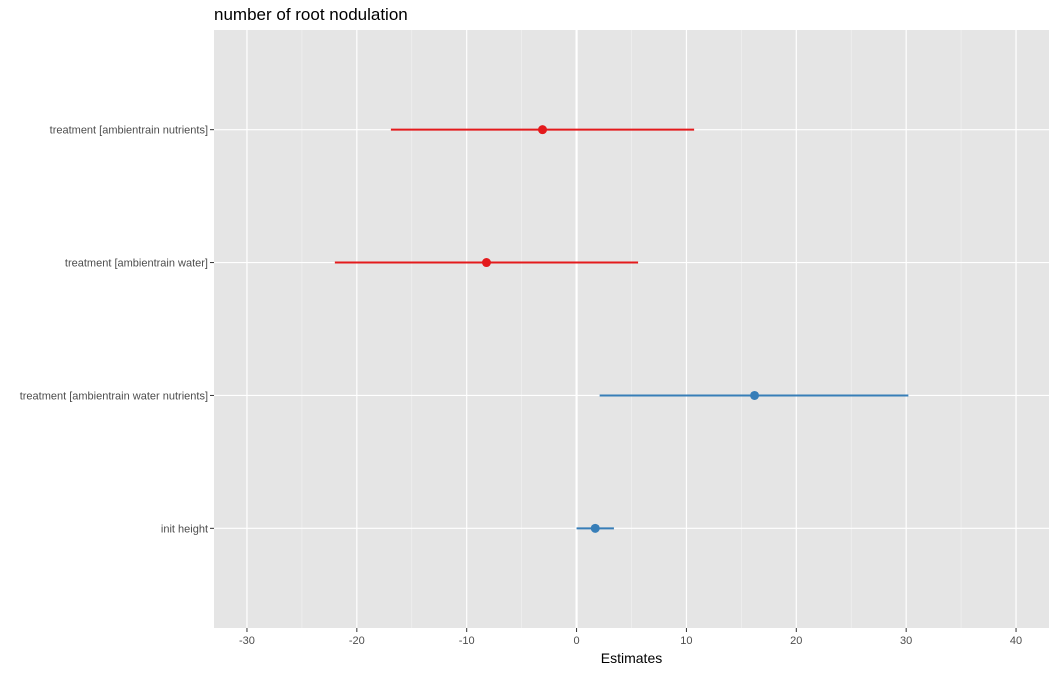  I want to click on x-tick-label: 20, so click(796, 641).